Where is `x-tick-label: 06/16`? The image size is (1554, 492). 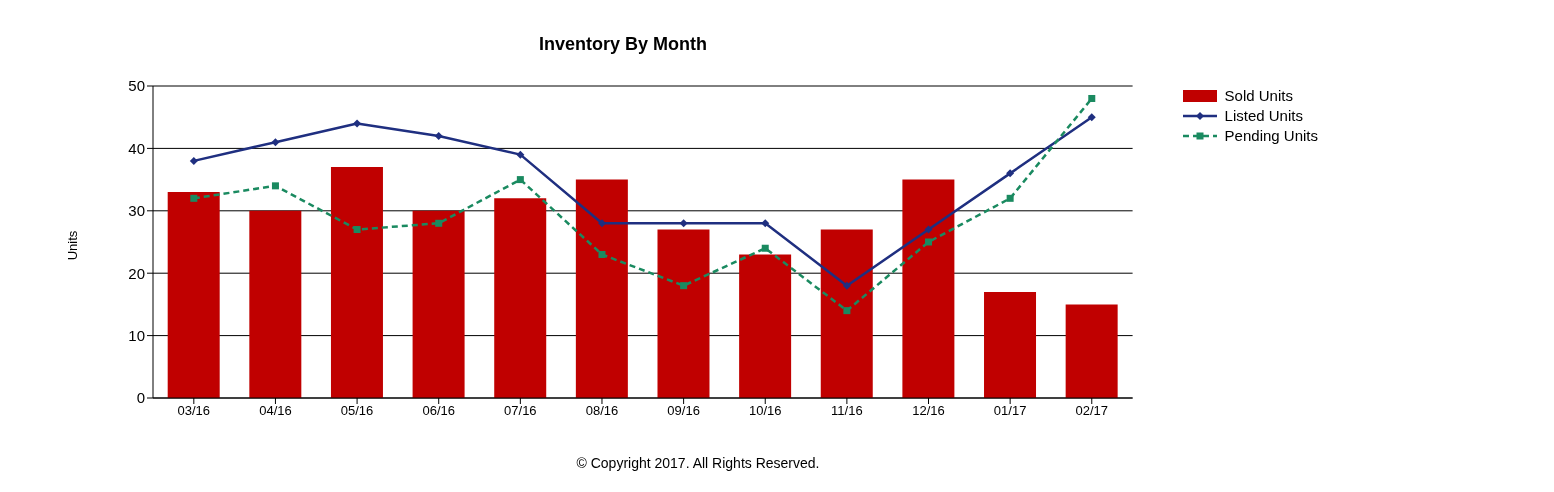 x-tick-label: 06/16 is located at coordinates (438, 411).